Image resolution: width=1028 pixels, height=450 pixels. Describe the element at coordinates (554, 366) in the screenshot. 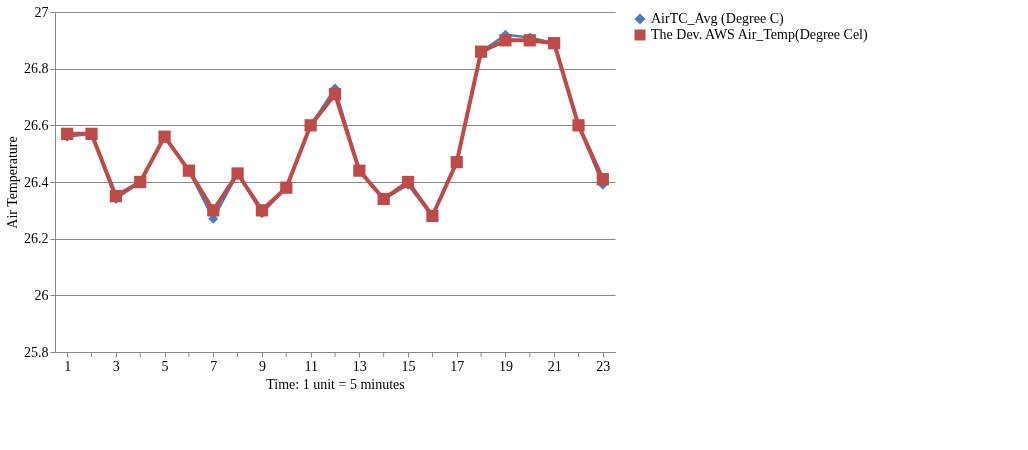

I see `x-tick-label: 21` at that location.